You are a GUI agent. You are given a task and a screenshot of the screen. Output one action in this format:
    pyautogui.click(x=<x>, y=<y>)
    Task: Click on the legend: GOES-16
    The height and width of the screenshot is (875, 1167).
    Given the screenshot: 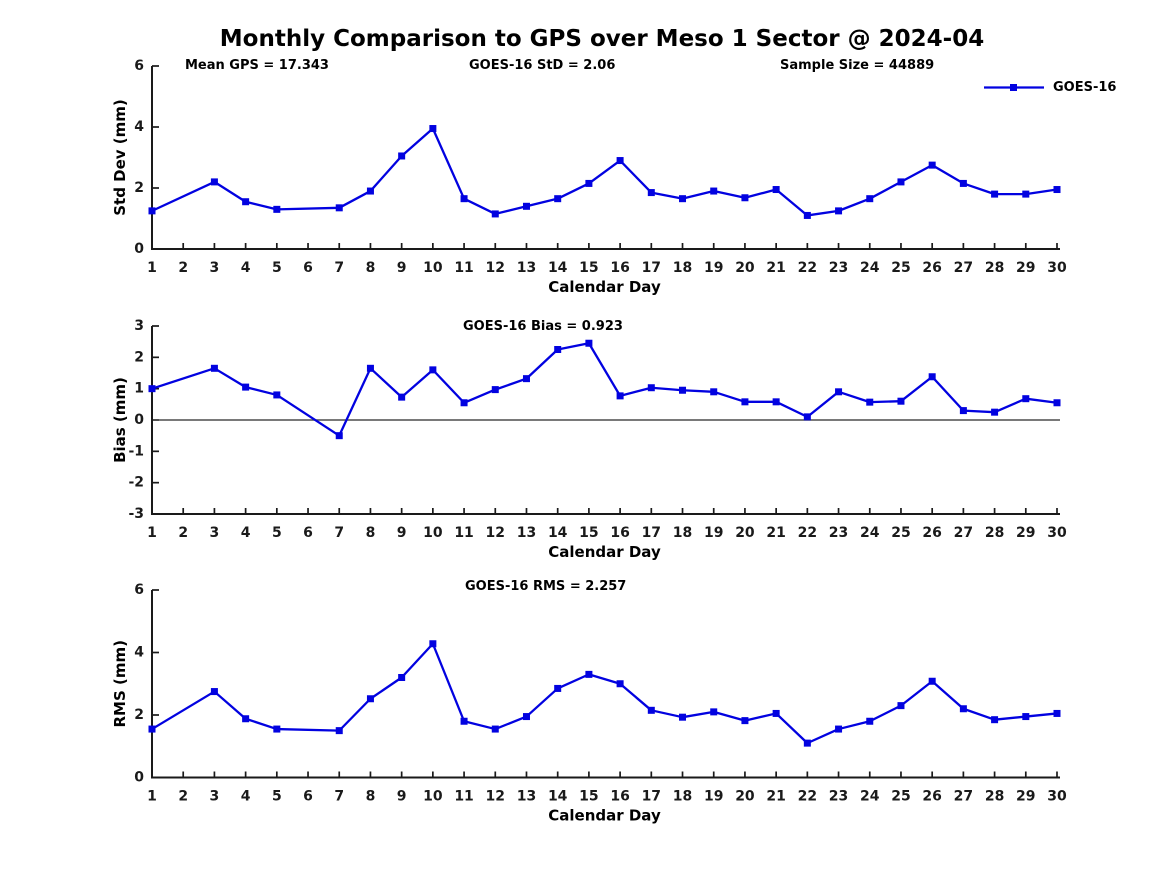 What is the action you would take?
    pyautogui.click(x=1049, y=87)
    